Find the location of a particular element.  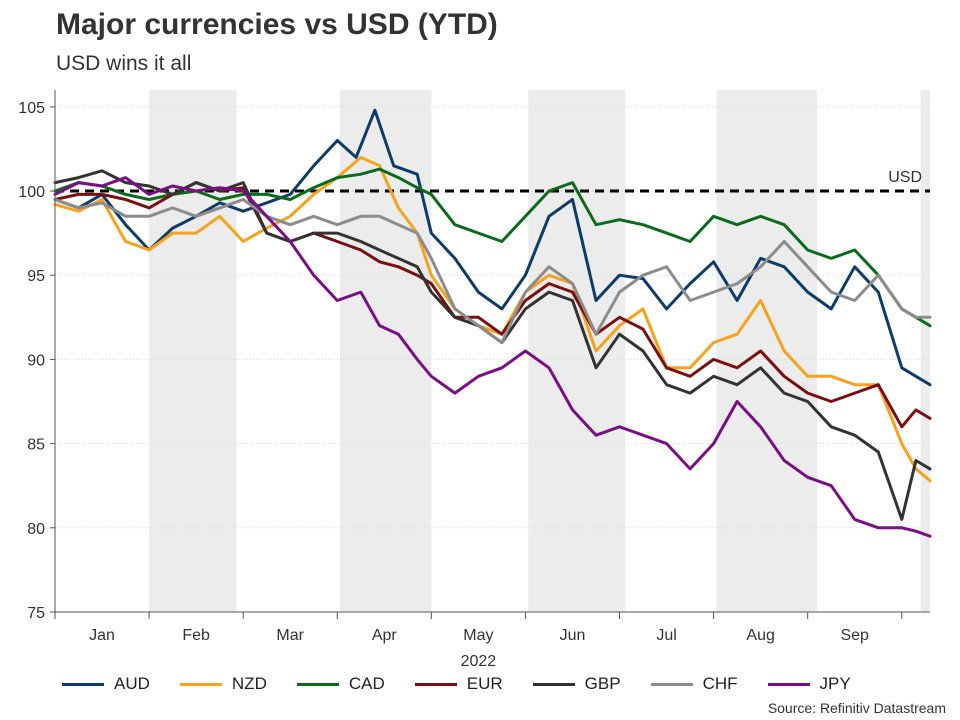

legend-label-nzd: NZD is located at coordinates (249, 683).